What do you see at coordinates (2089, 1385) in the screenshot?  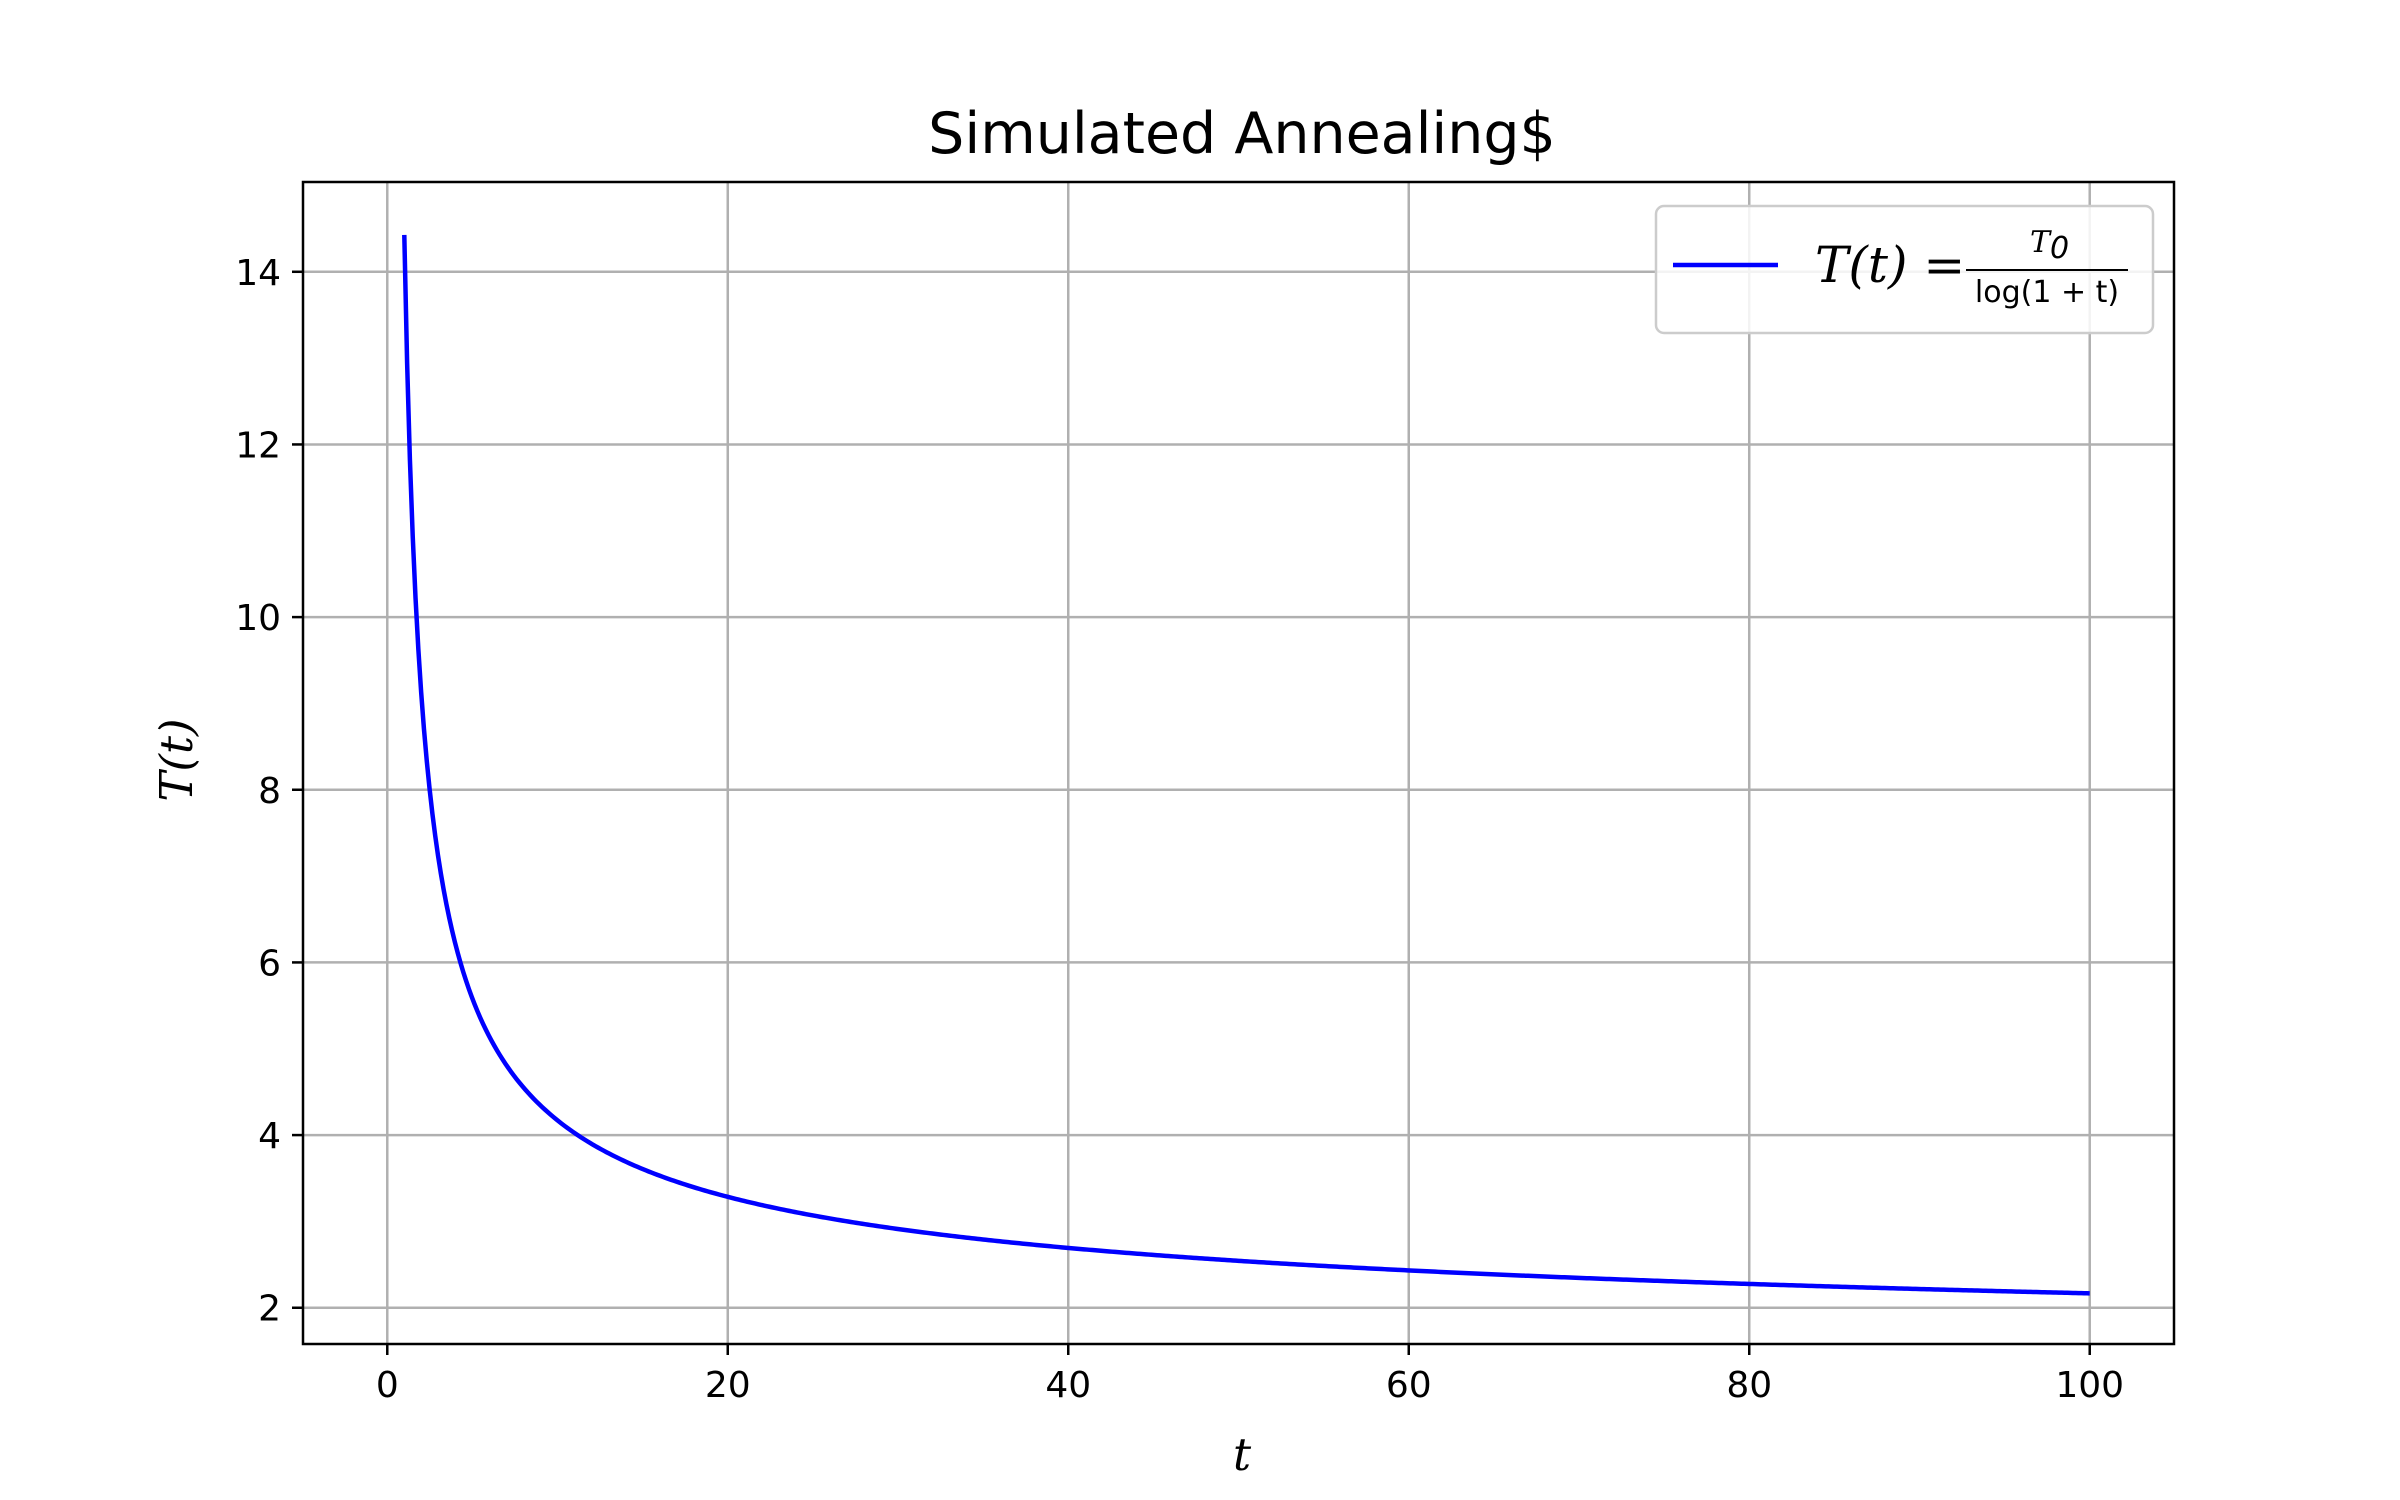 I see `x-tick-label: 100` at bounding box center [2089, 1385].